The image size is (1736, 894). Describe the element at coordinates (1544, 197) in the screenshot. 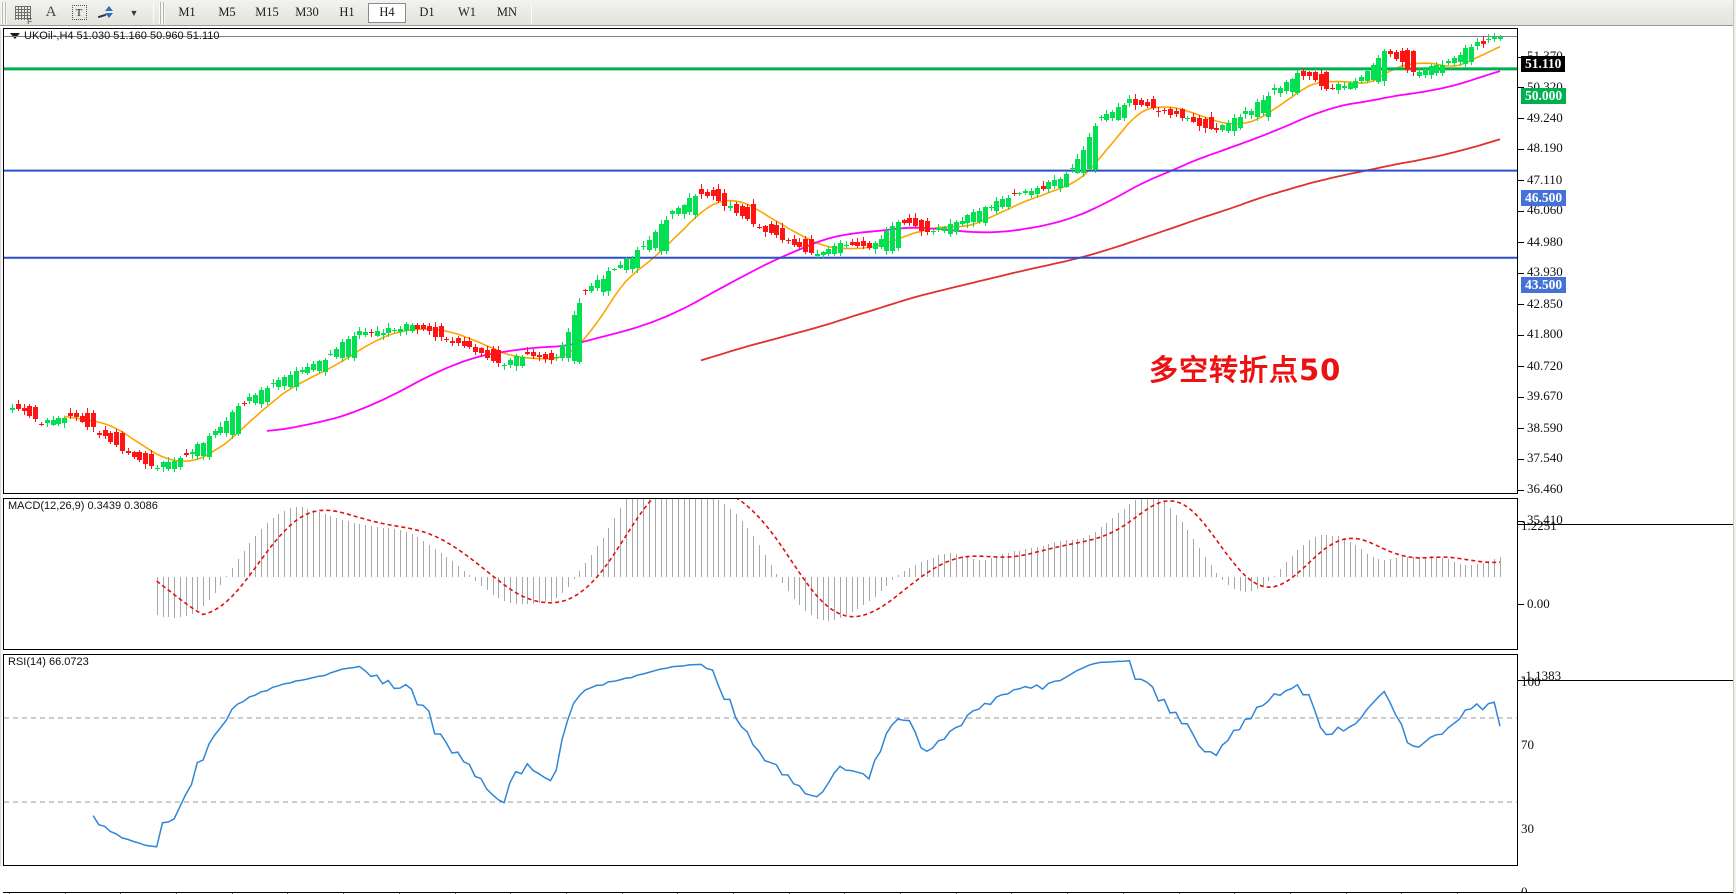

I see `price-badge-46-500: 46.500` at that location.